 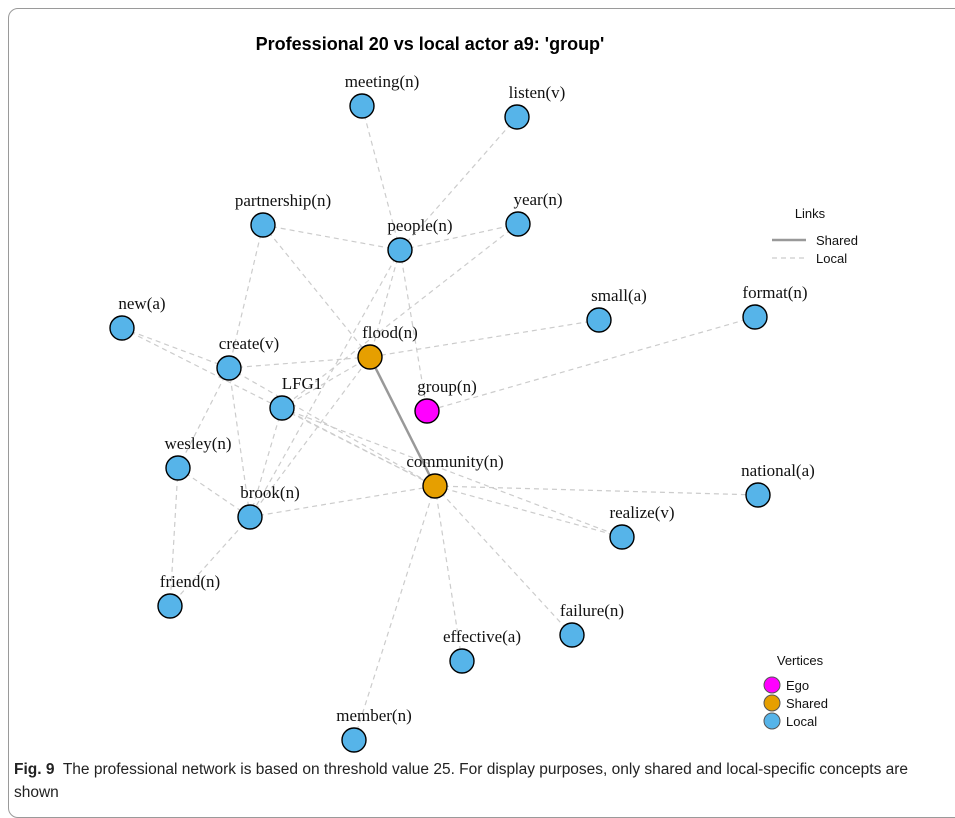 I want to click on node-label: new(a), so click(x=141, y=303).